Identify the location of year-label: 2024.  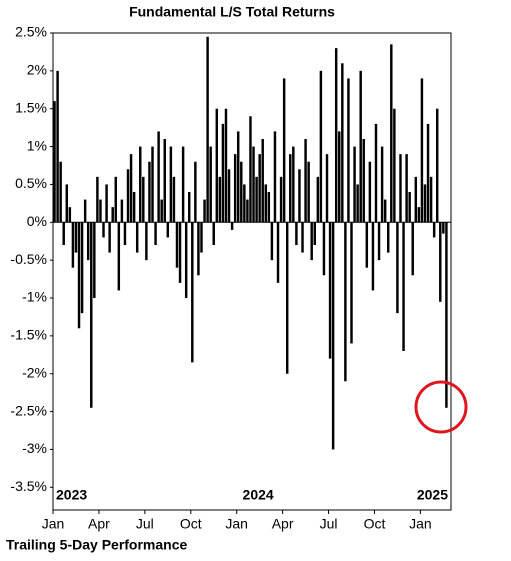
(258, 495).